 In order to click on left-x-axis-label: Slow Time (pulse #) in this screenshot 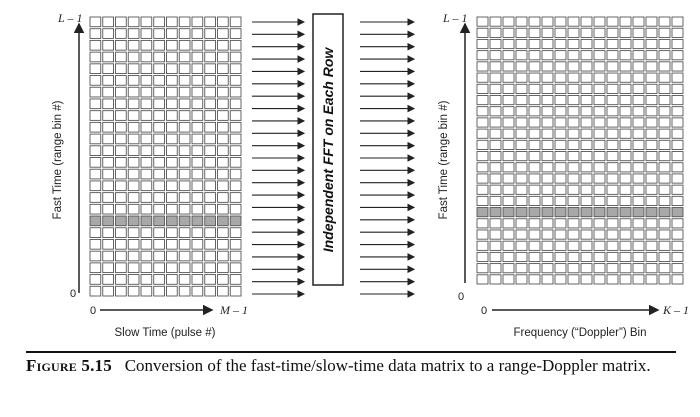, I will do `click(165, 333)`.